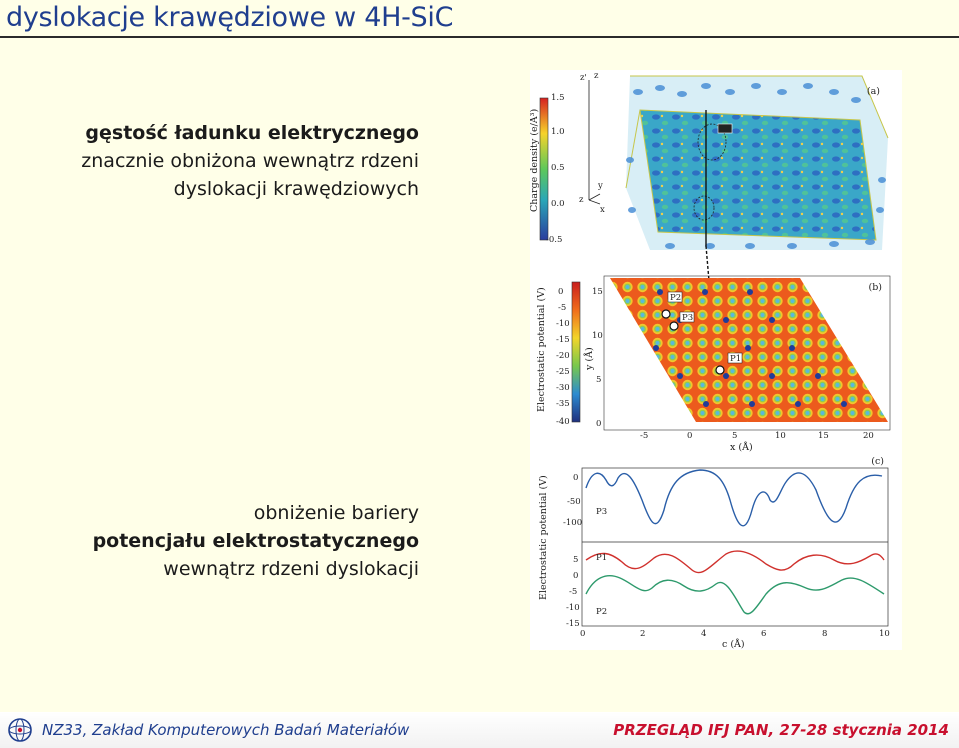 Image resolution: width=959 pixels, height=748 pixels. I want to click on potential-barrier-line-2: potencjału elektrostatycznego, so click(255, 541).